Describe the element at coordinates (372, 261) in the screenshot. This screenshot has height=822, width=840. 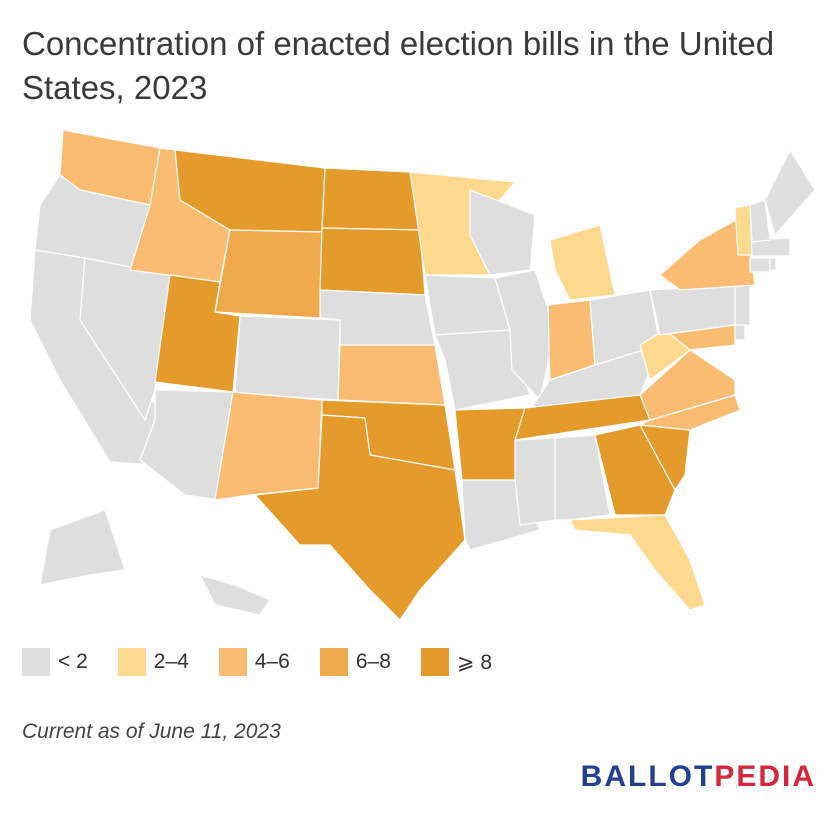
I see `state-sd` at that location.